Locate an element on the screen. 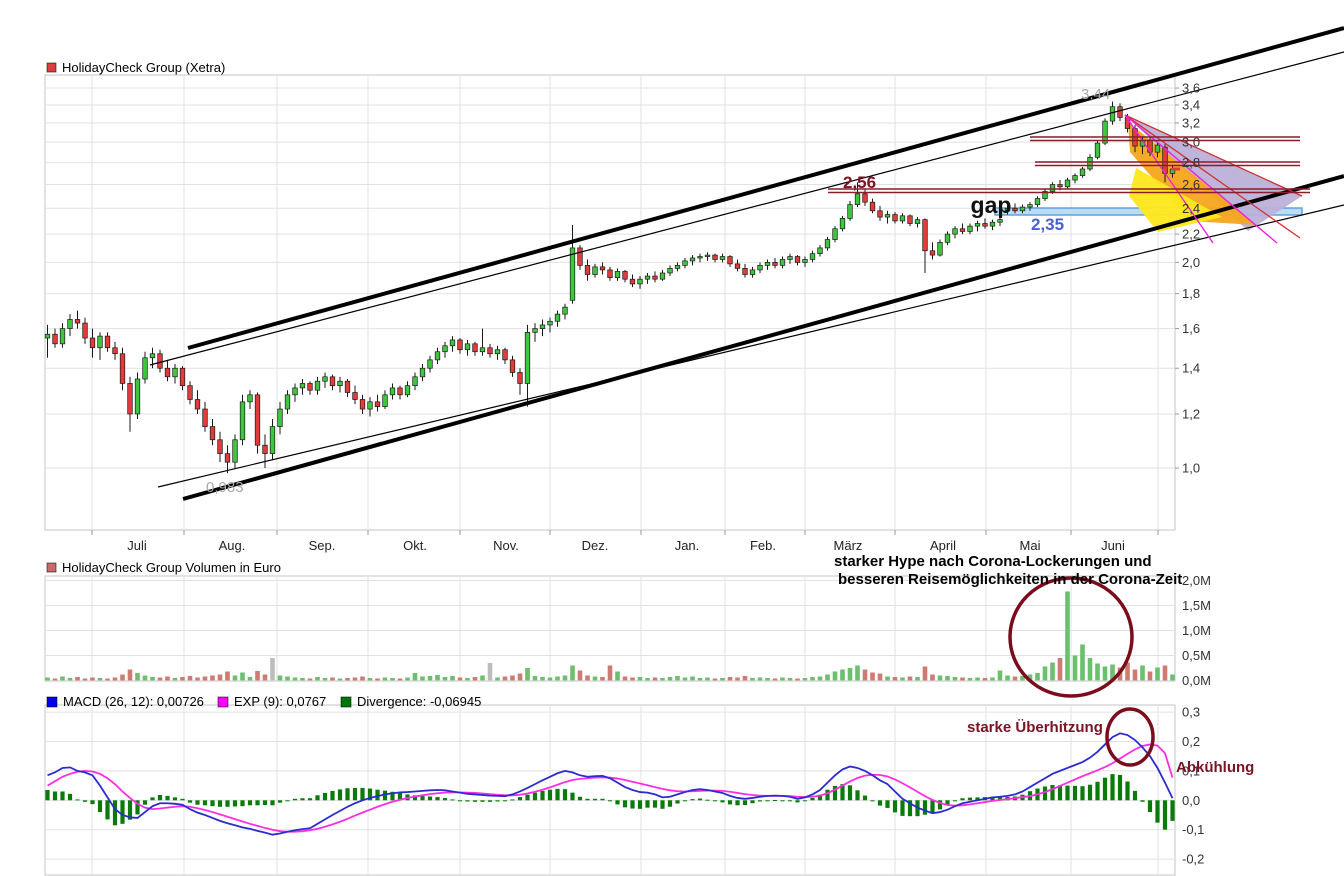 The width and height of the screenshot is (1344, 876). month-label: Juli is located at coordinates (137, 545).